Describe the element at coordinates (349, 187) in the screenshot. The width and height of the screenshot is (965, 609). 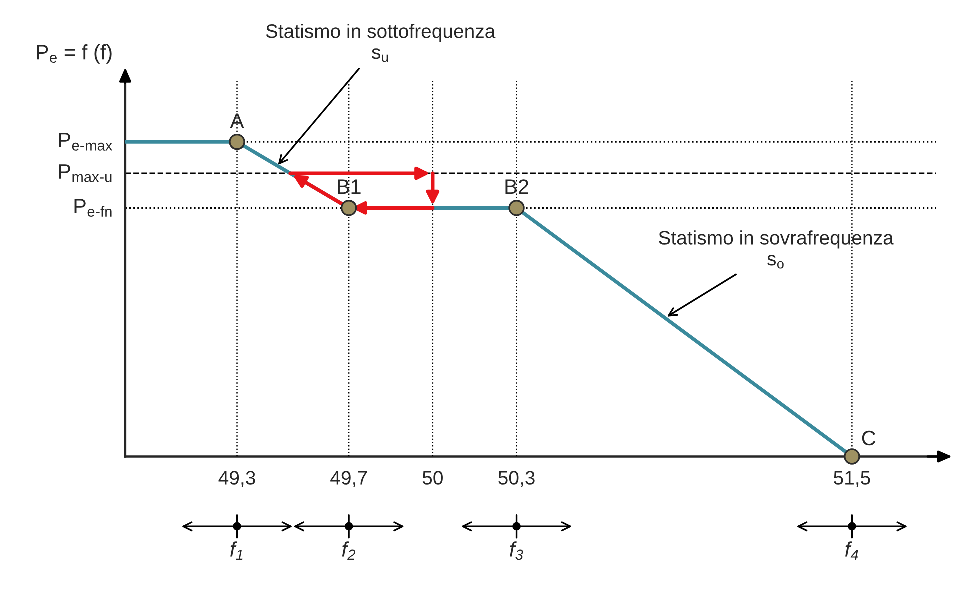
I see `annotation: B1` at that location.